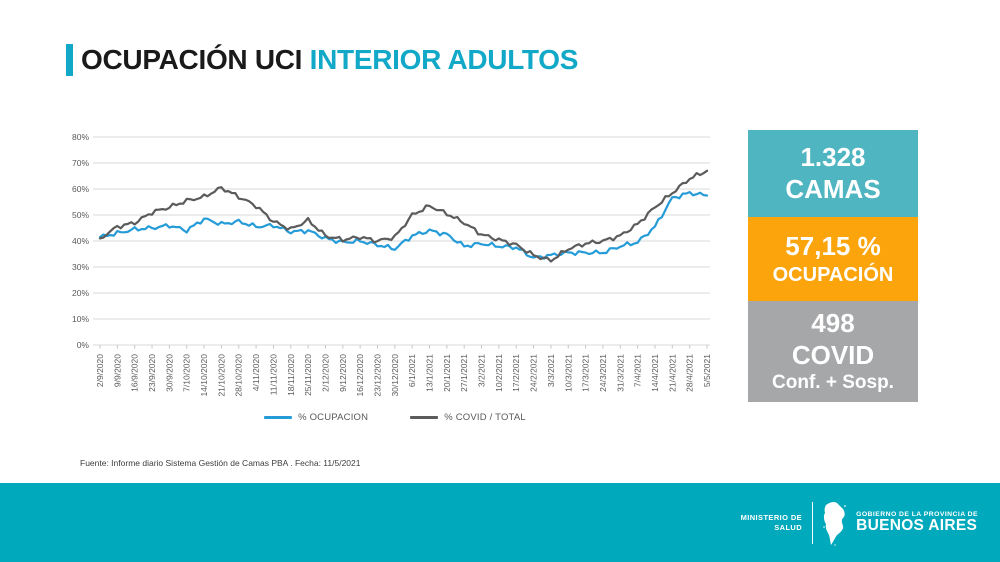 The height and width of the screenshot is (562, 1000). I want to click on buenos-aires-map-icon, so click(834, 523).